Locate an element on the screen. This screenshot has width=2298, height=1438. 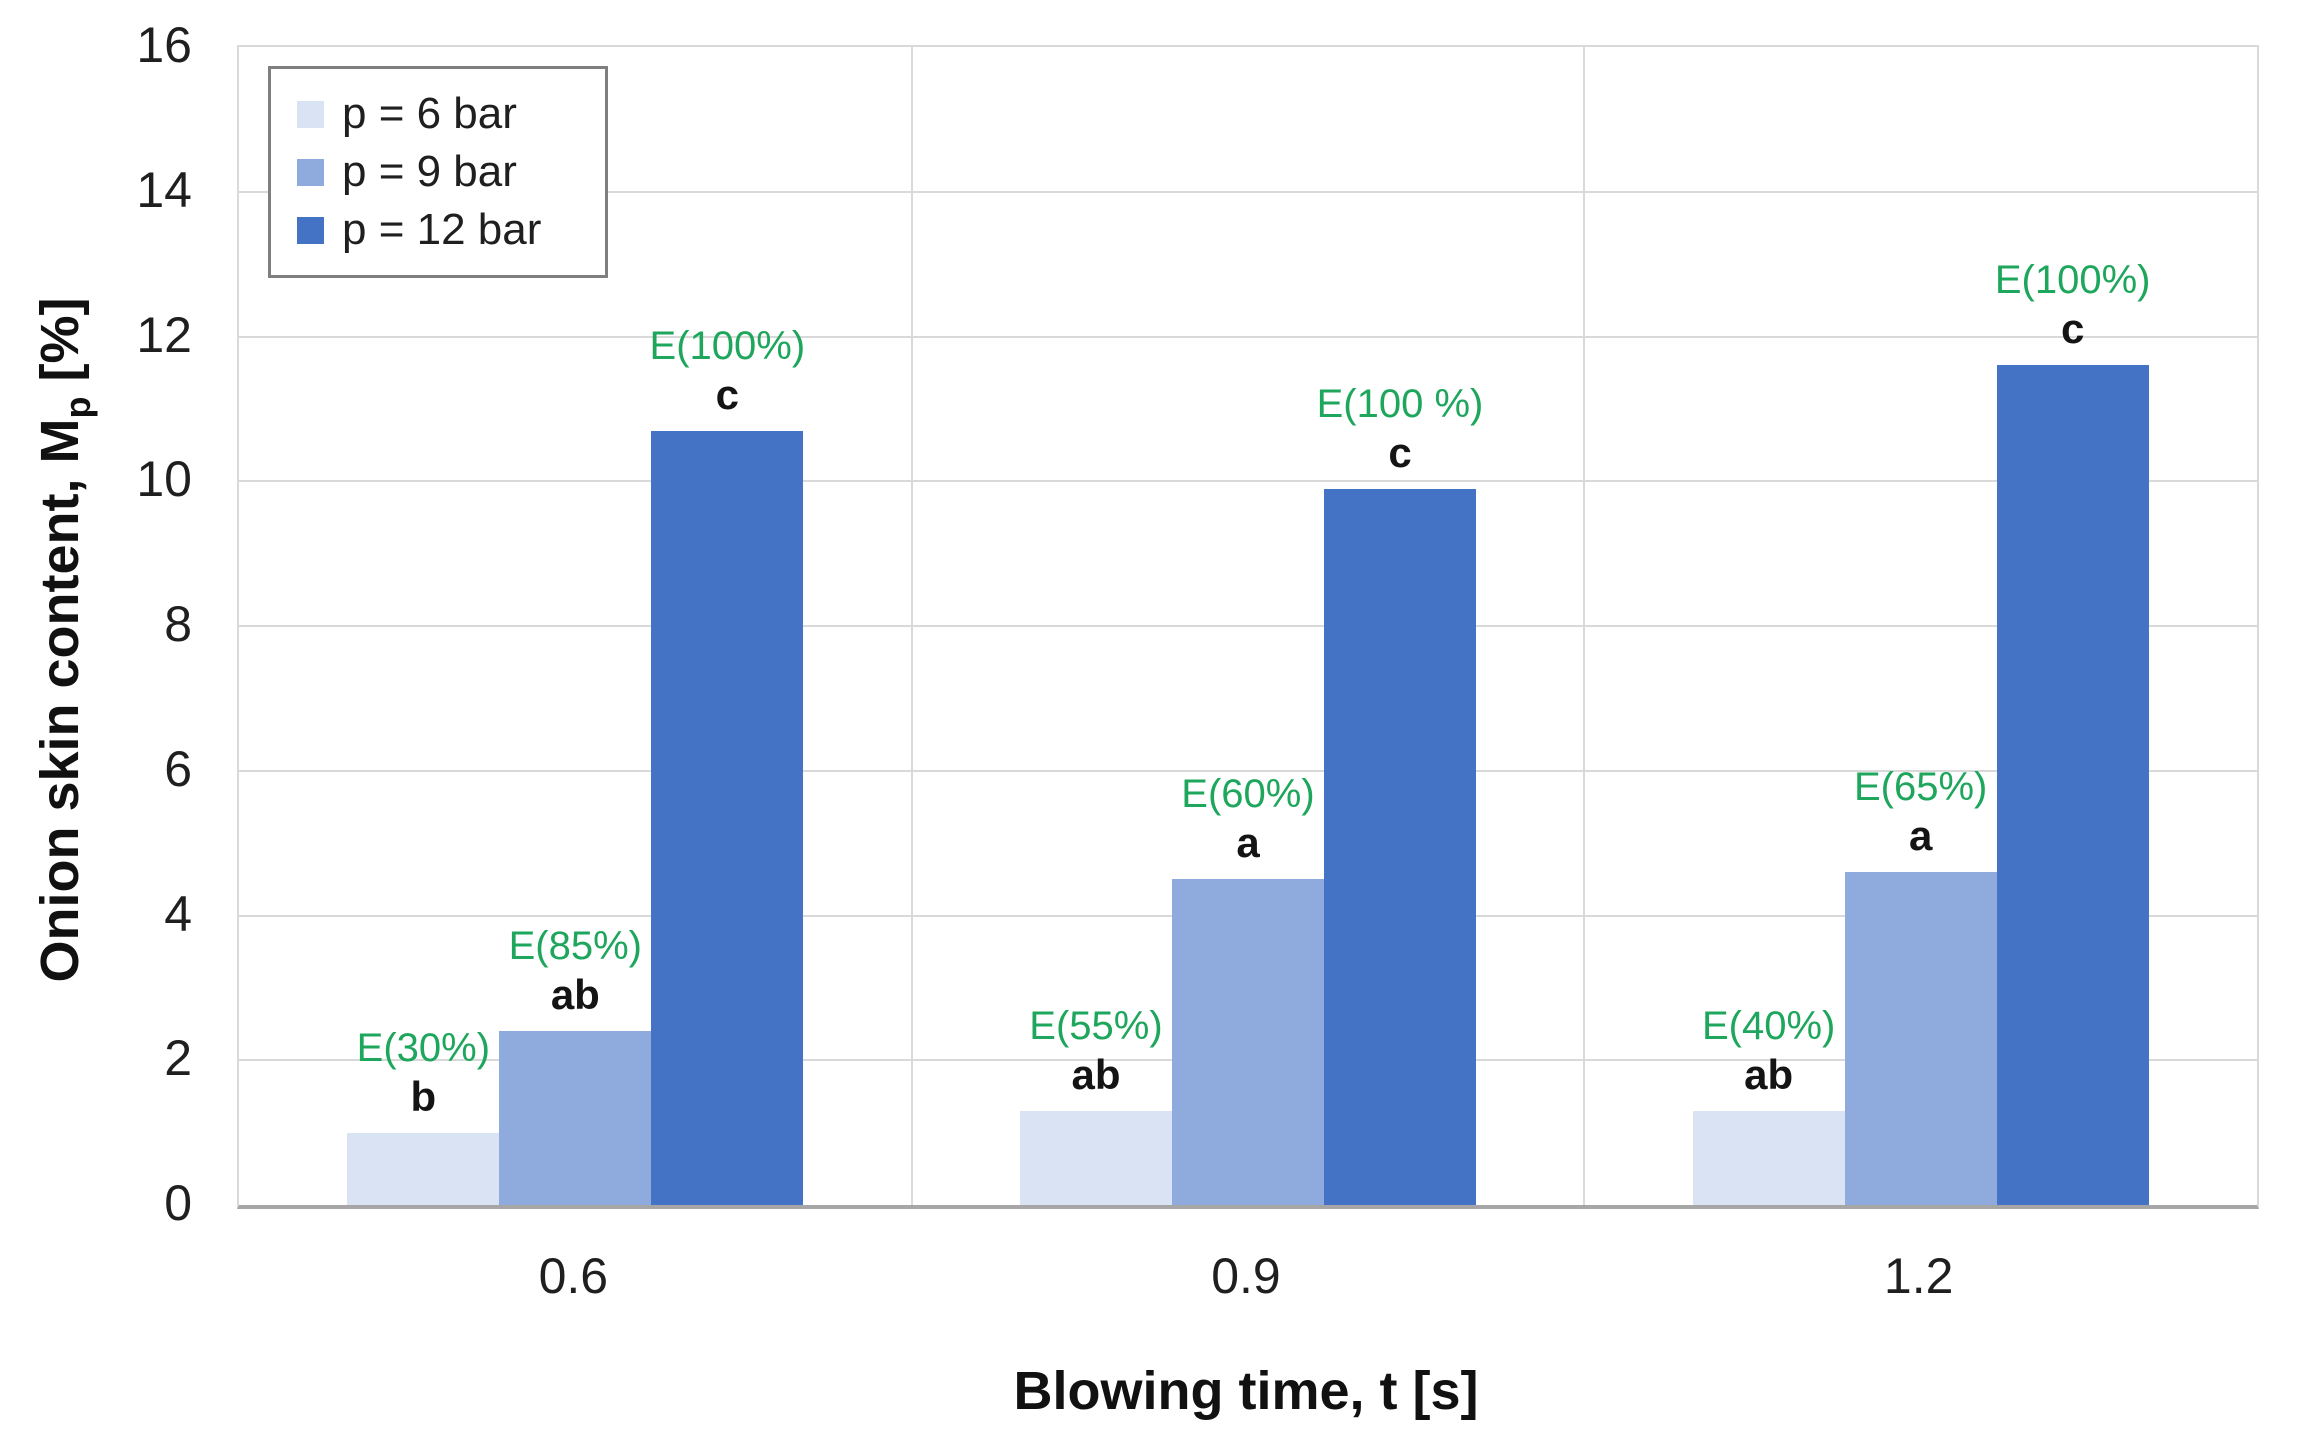
legend-swatch-p12-icon is located at coordinates (310, 230).